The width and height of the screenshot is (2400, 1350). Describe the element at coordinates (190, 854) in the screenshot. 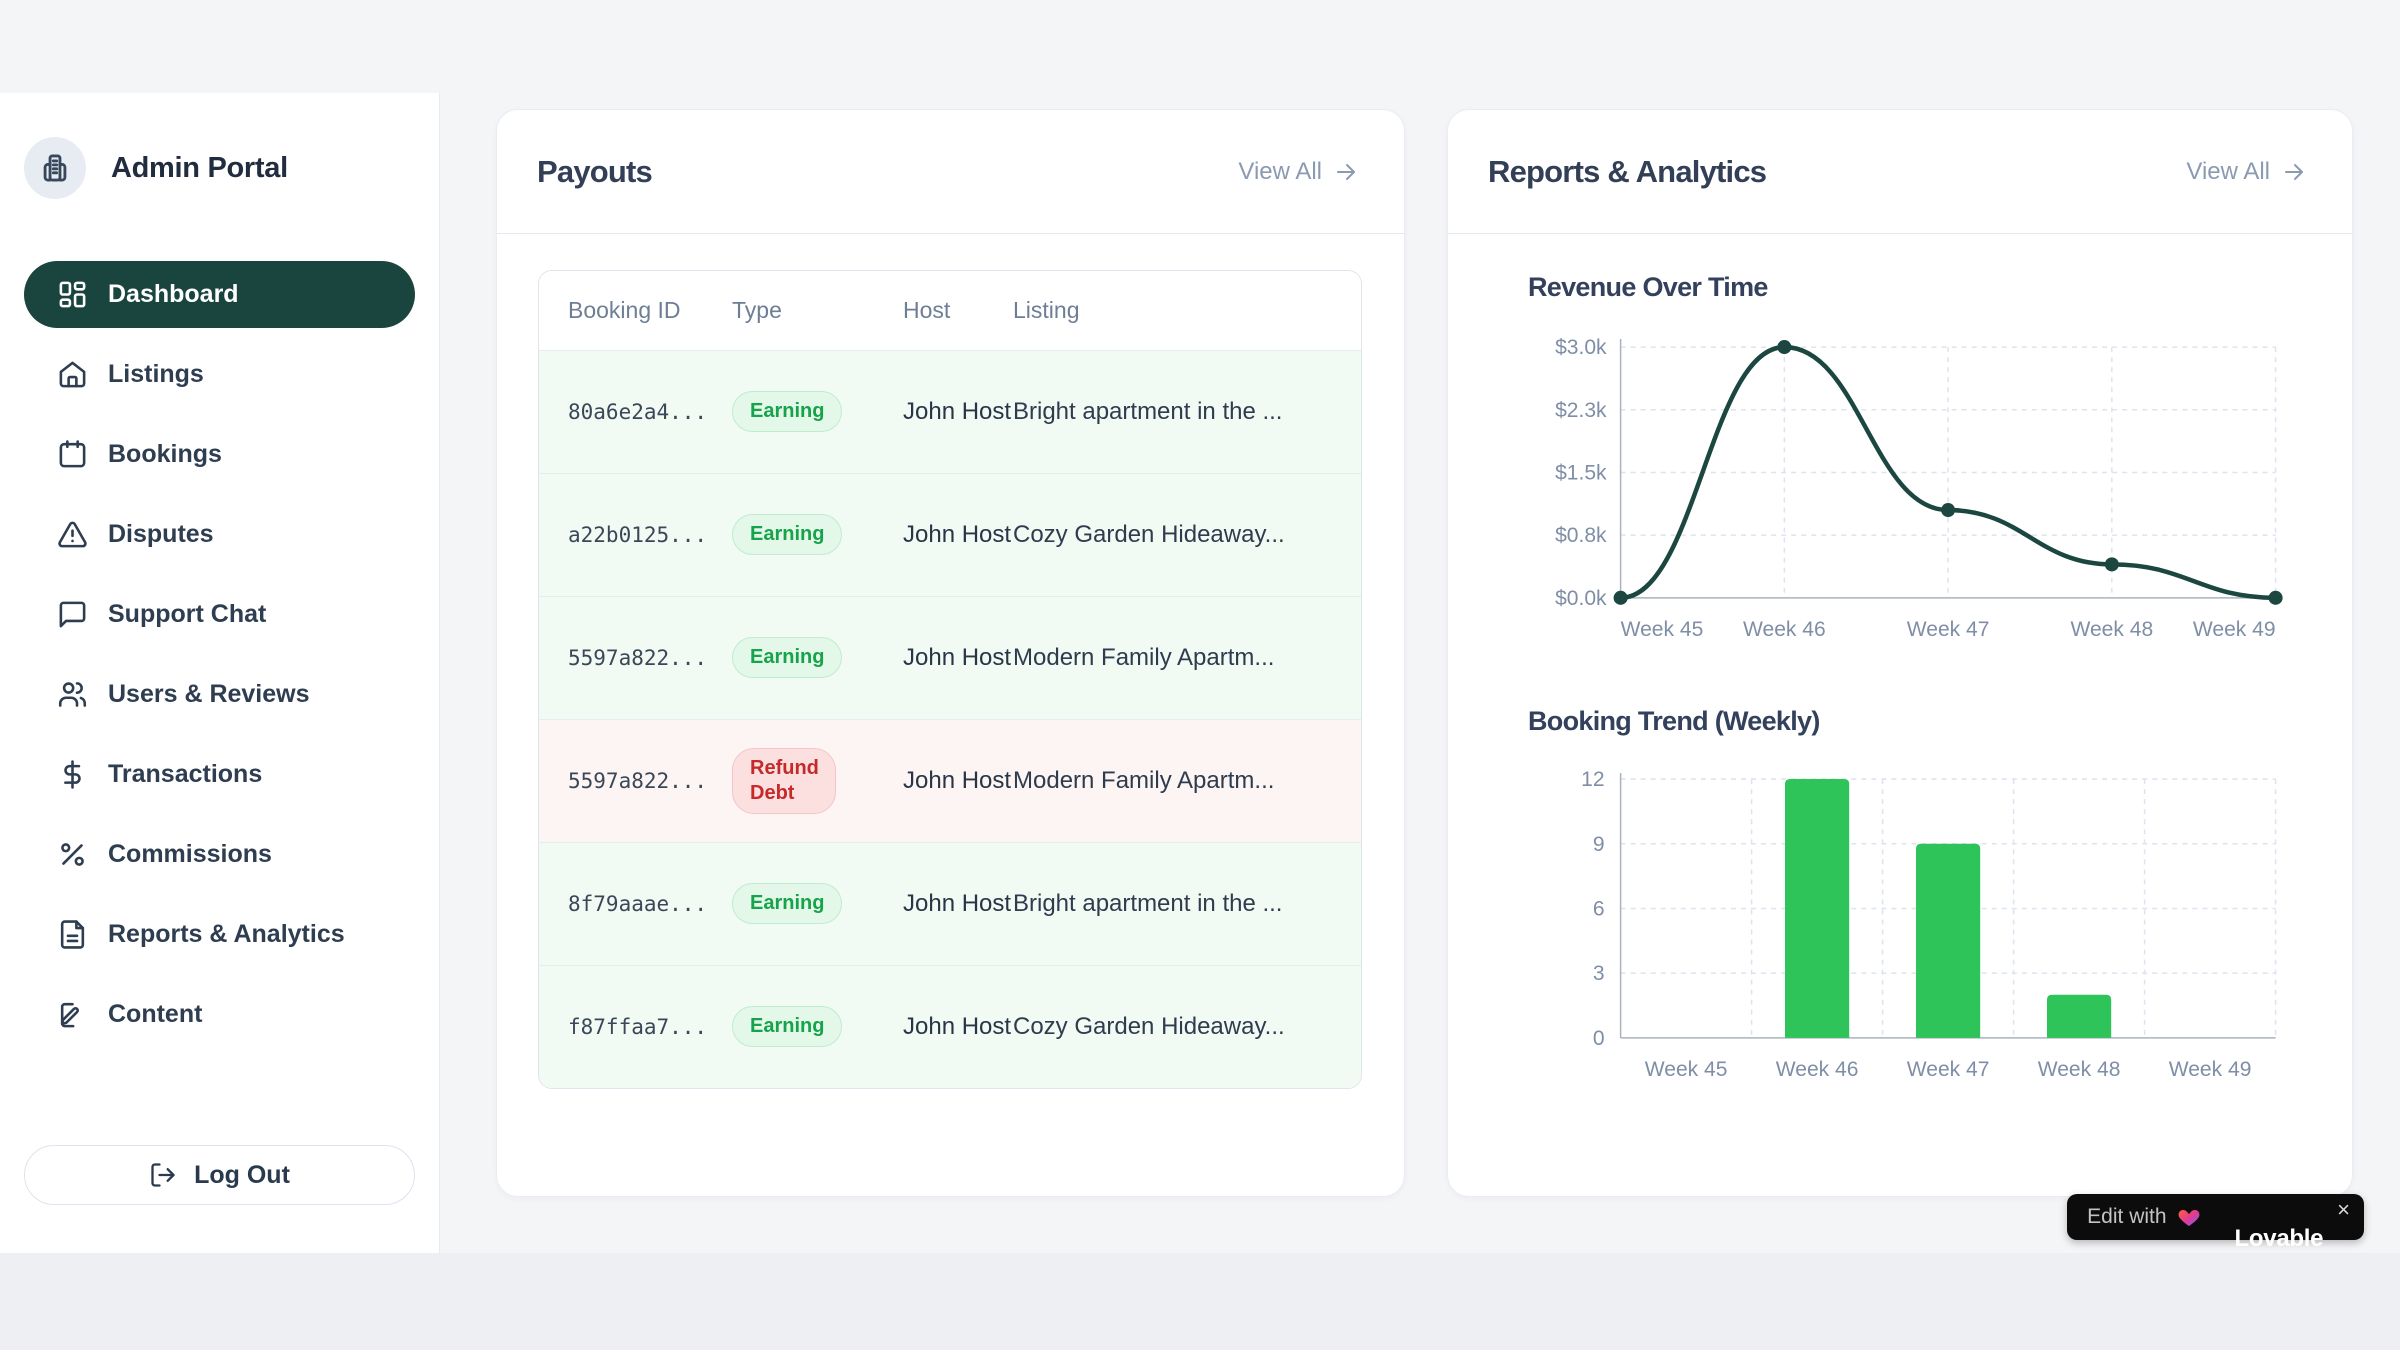

I see `sidebar-item-label: Commissions` at that location.